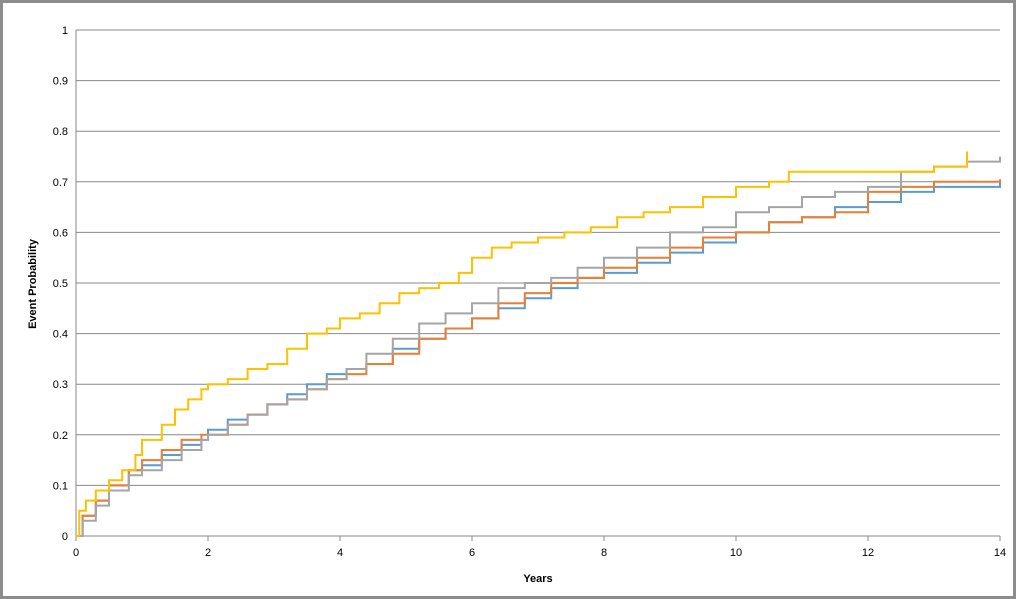 The height and width of the screenshot is (599, 1016). Describe the element at coordinates (736, 553) in the screenshot. I see `x-tick-label: 10` at that location.